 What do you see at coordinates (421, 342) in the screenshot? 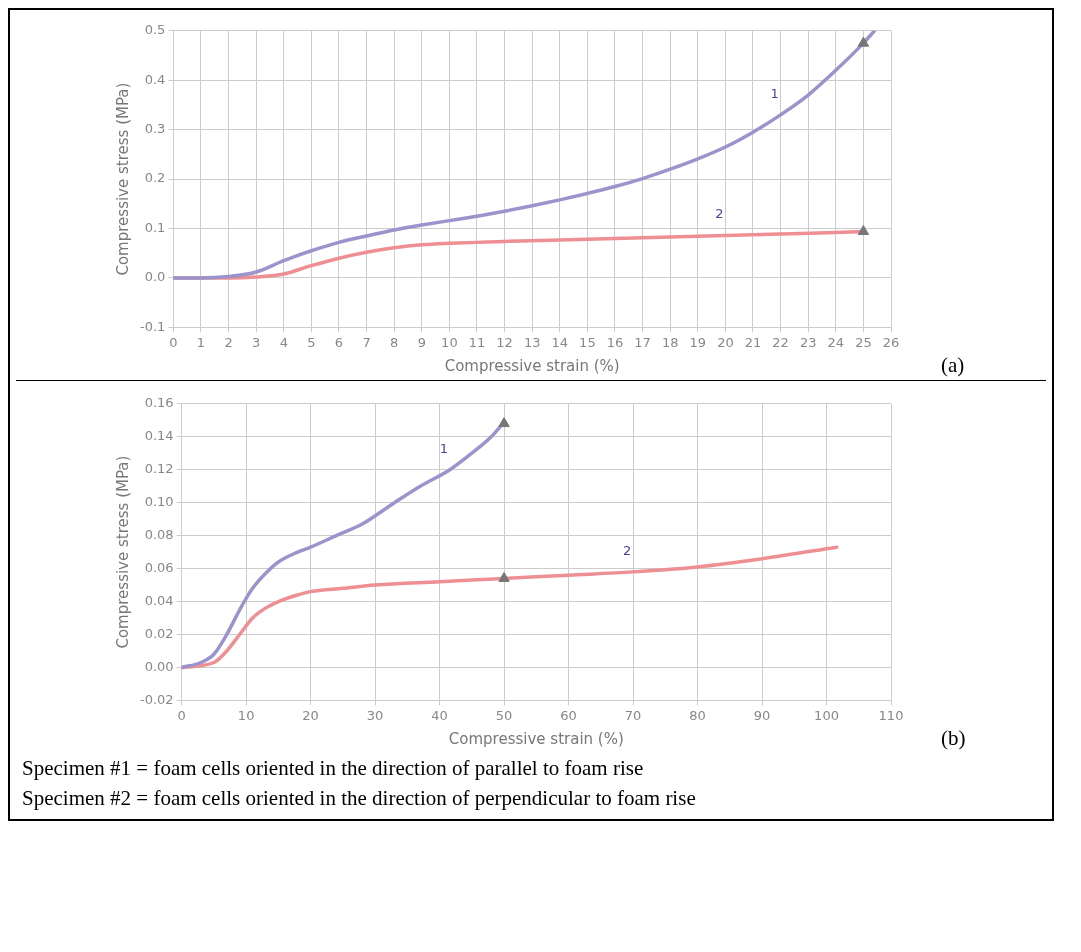
I see `x-tick-label: 9` at bounding box center [421, 342].